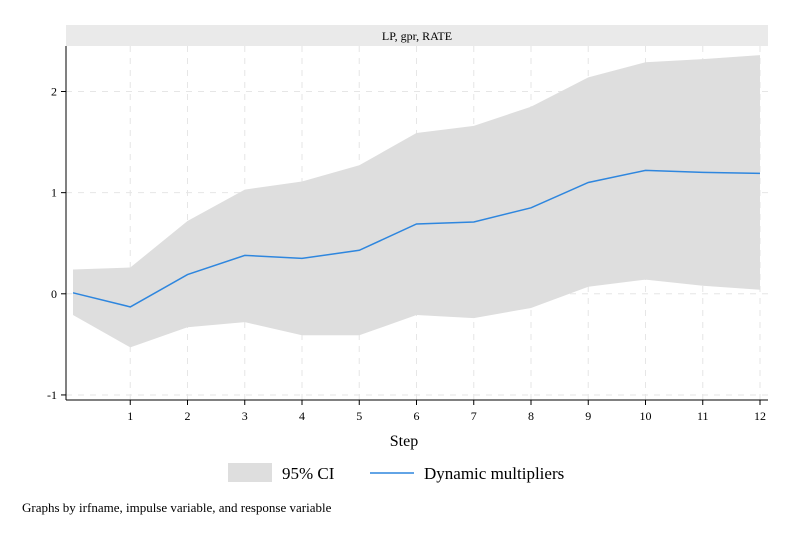 This screenshot has width=807, height=538. What do you see at coordinates (54, 92) in the screenshot?
I see `y-tick-label: 2` at bounding box center [54, 92].